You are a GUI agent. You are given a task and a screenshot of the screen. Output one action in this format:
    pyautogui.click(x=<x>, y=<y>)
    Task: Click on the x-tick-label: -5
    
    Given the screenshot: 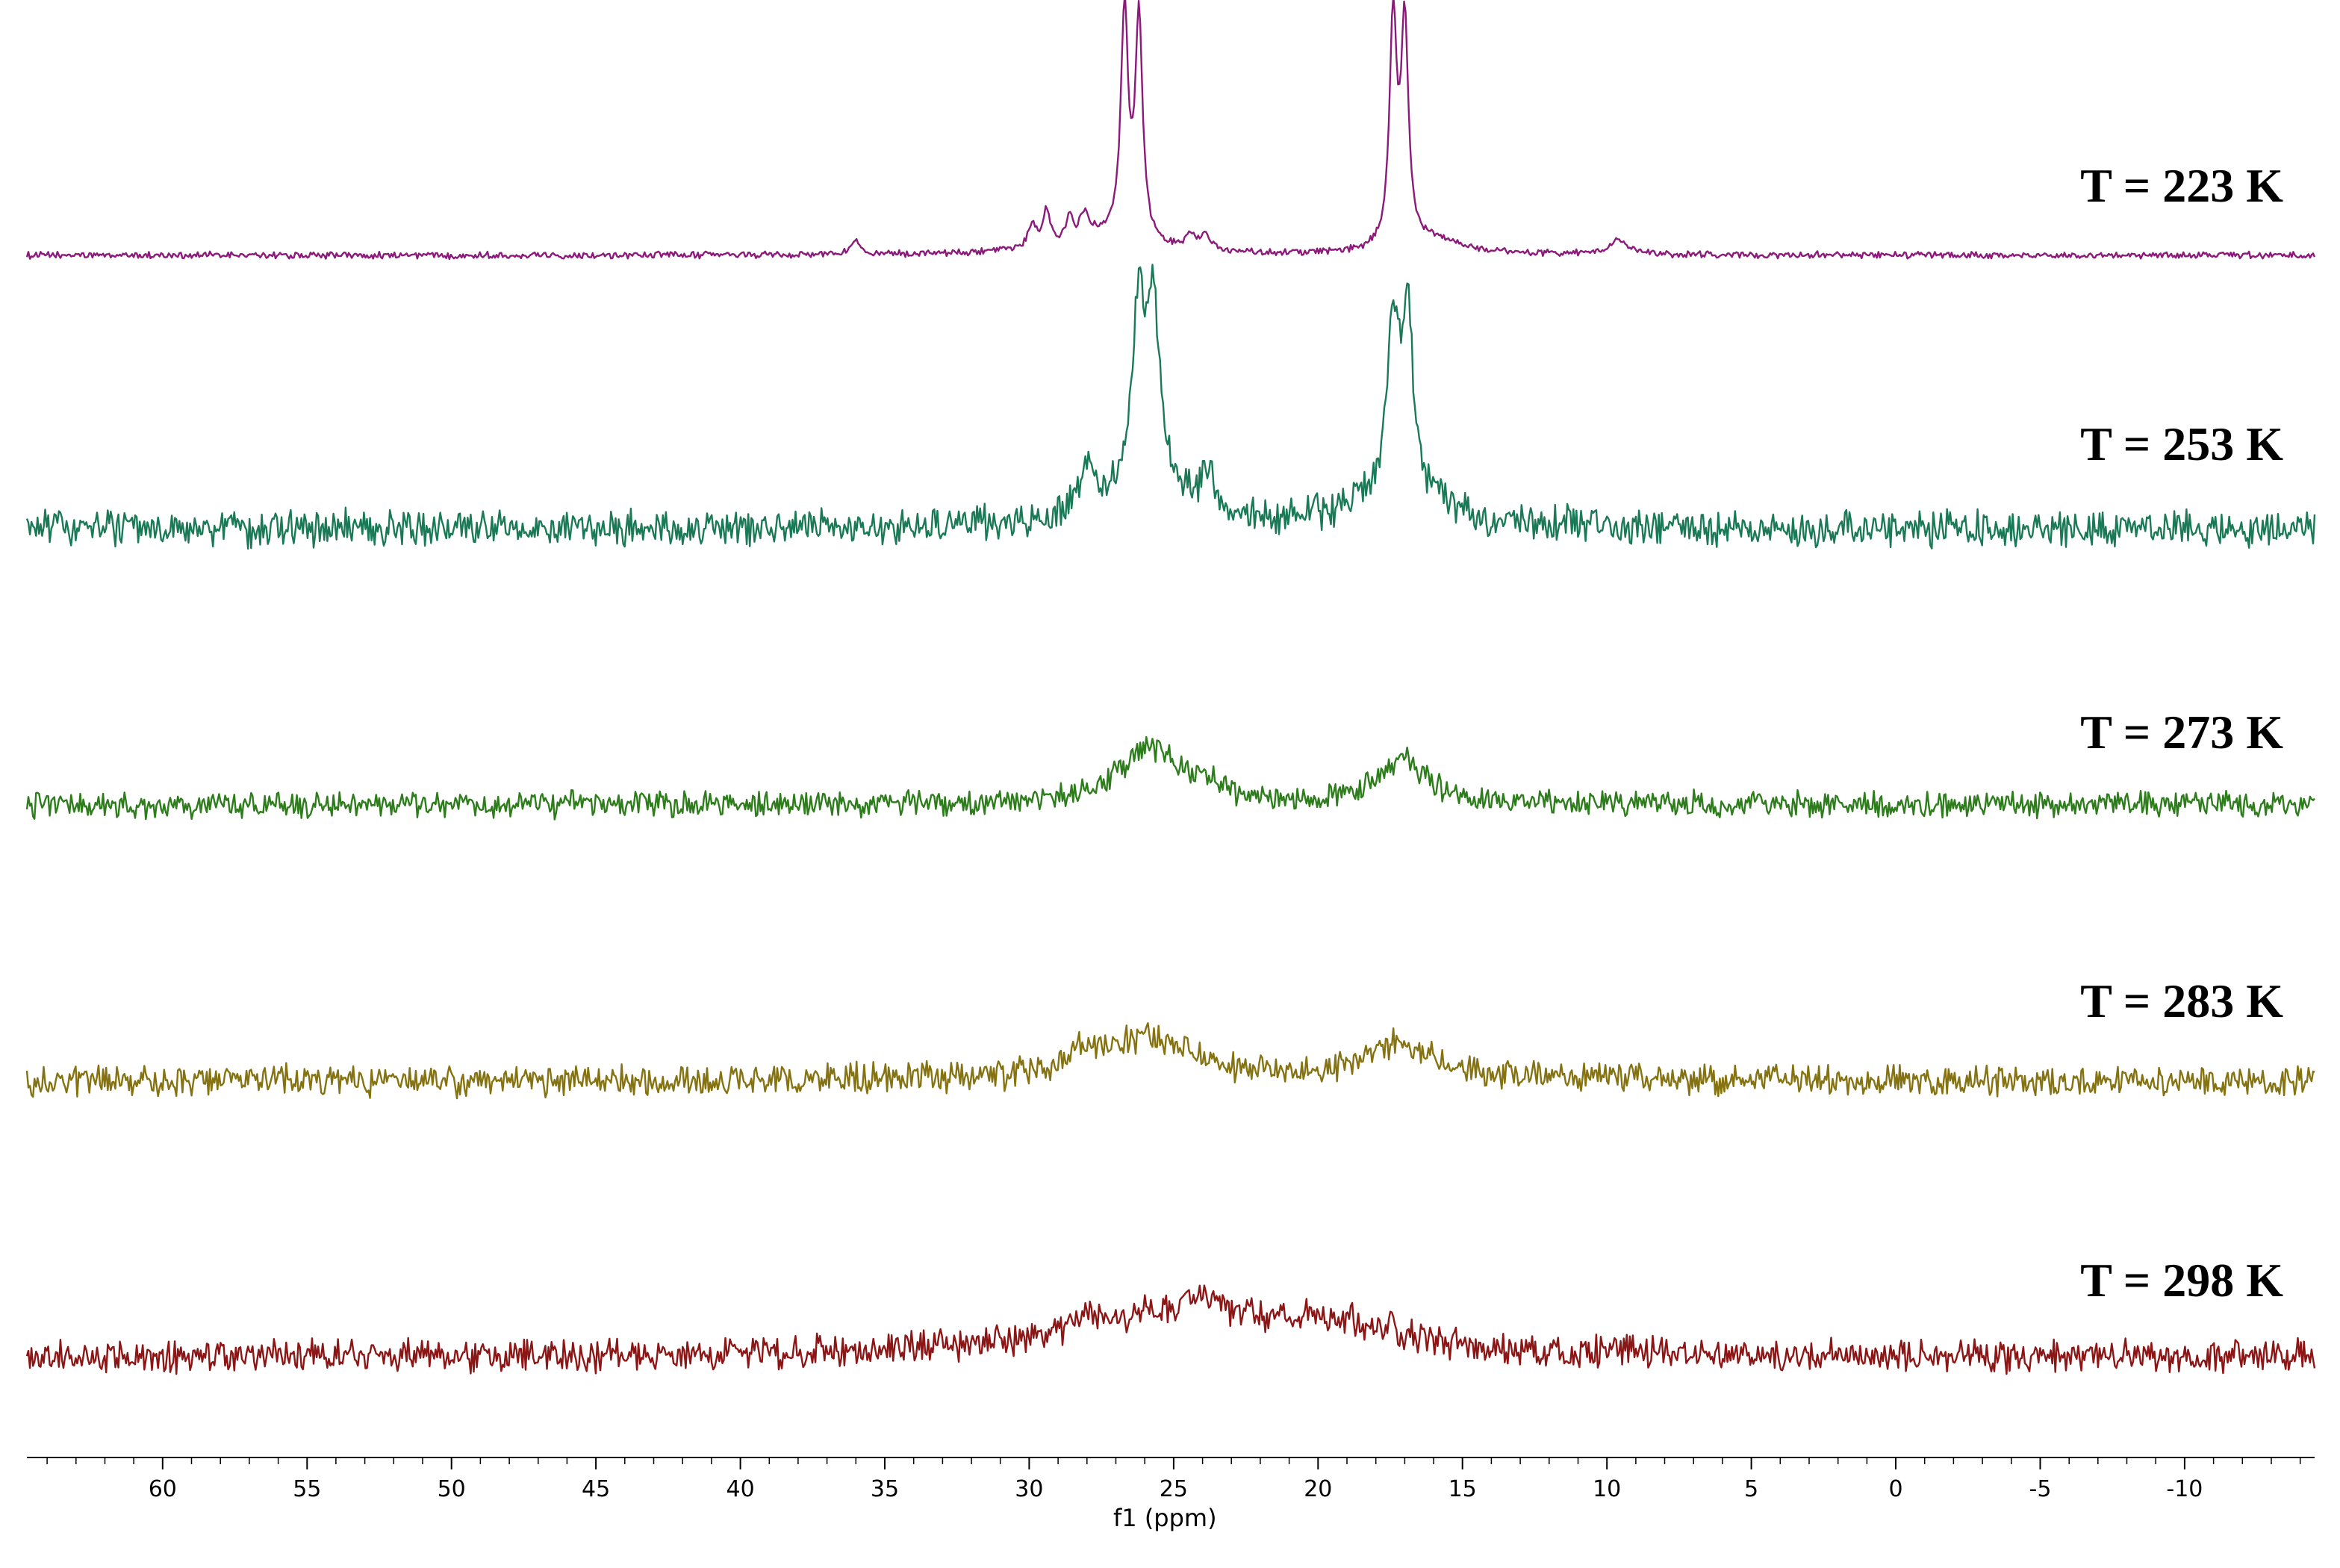 What is the action you would take?
    pyautogui.click(x=2040, y=1489)
    